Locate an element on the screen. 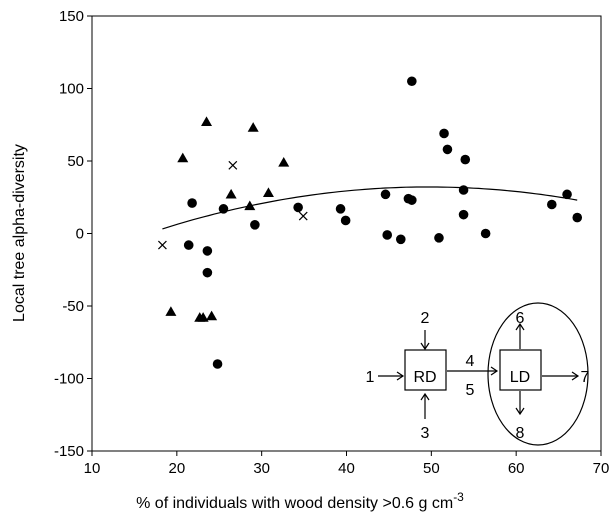 This screenshot has height=523, width=613. x-tick-label: 50 is located at coordinates (431, 468).